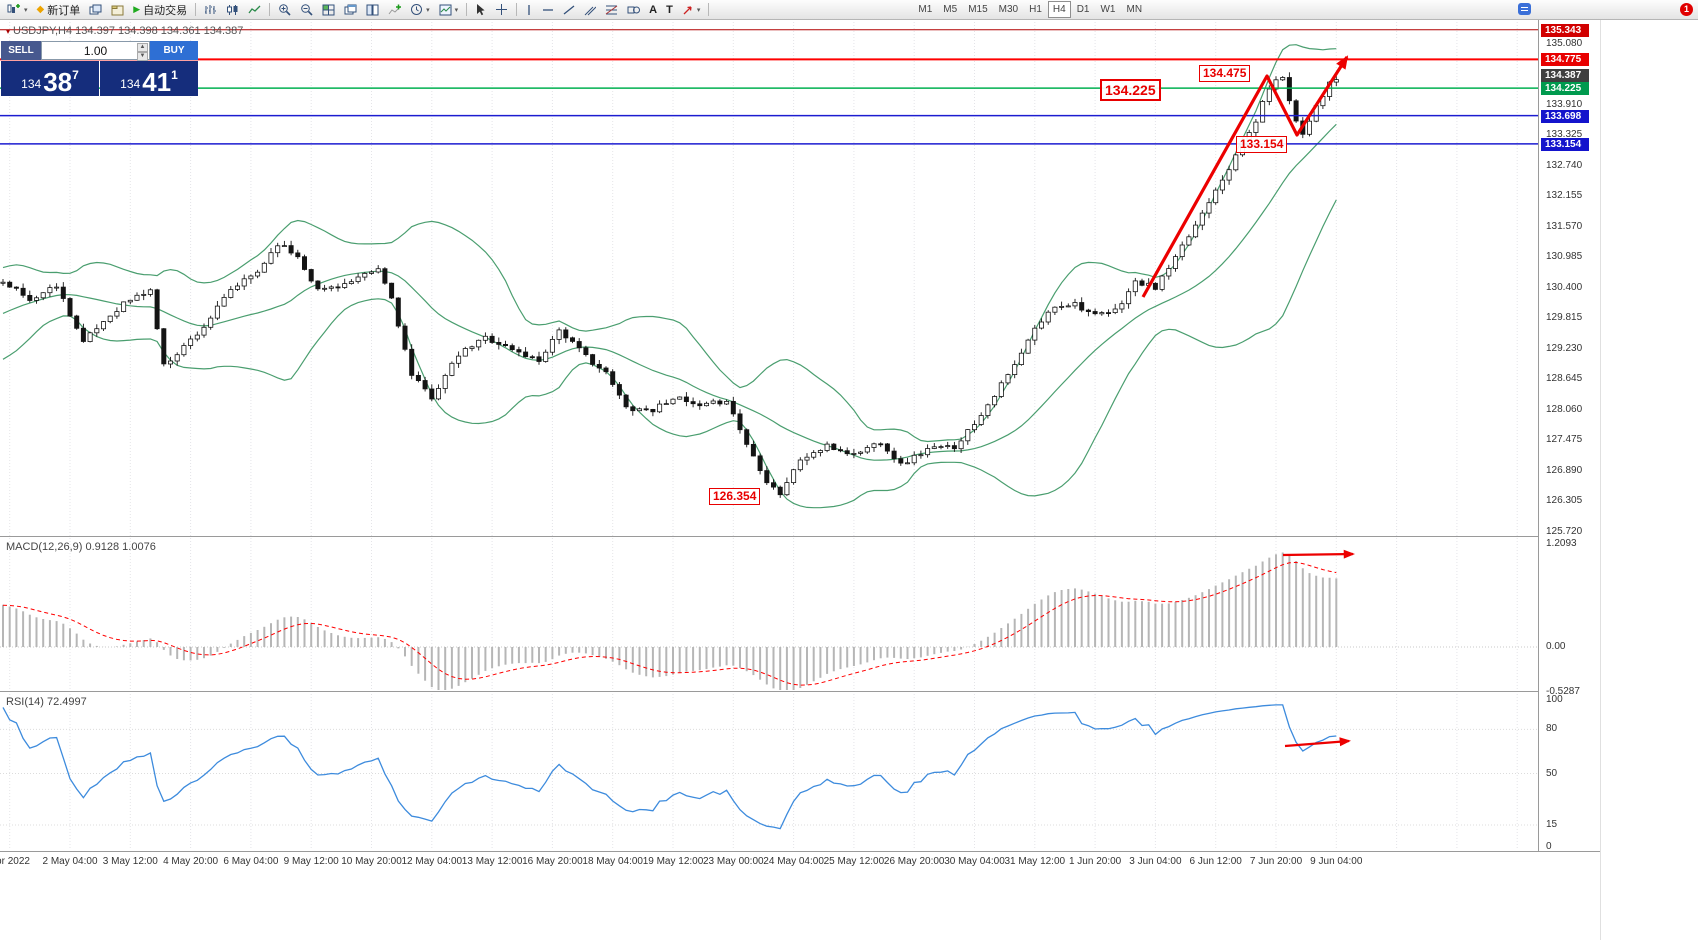 The image size is (1698, 940). I want to click on buy-button: 134 41 1, so click(149, 78).